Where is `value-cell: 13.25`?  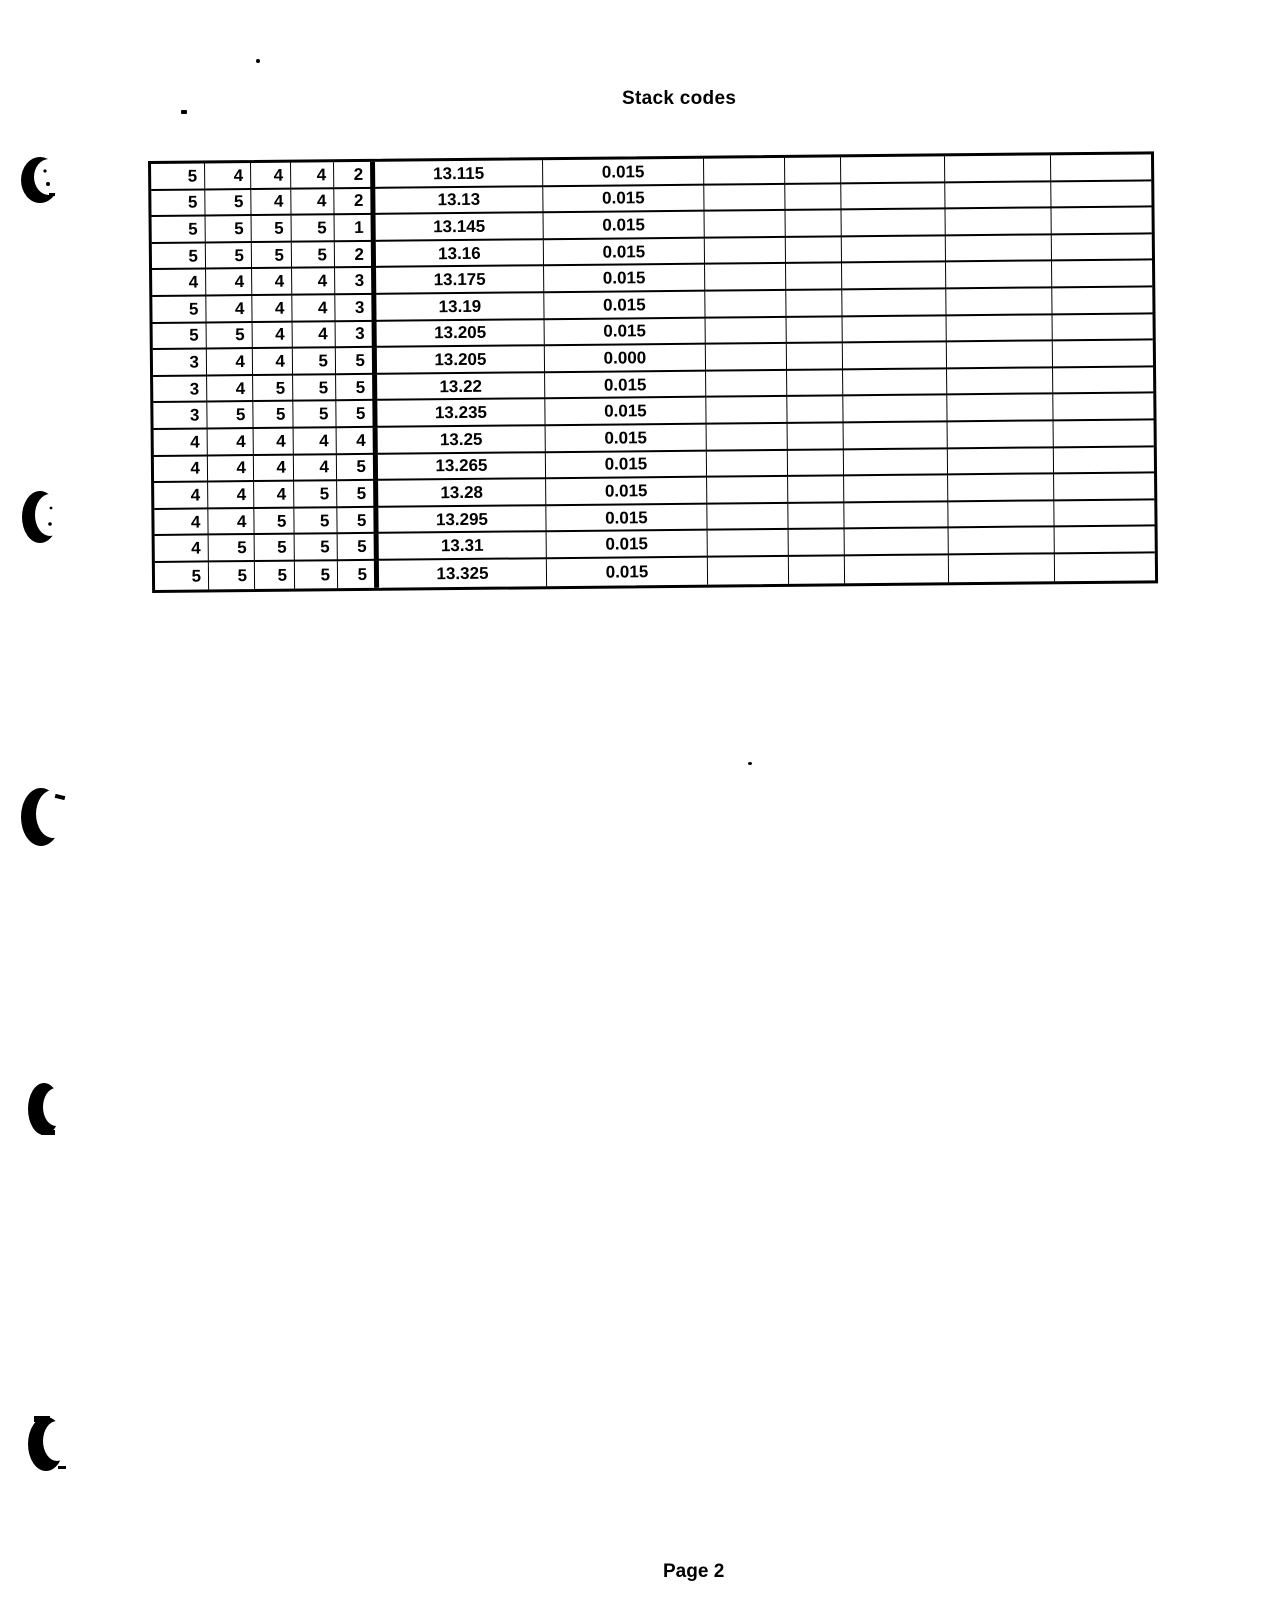 value-cell: 13.25 is located at coordinates (461, 440).